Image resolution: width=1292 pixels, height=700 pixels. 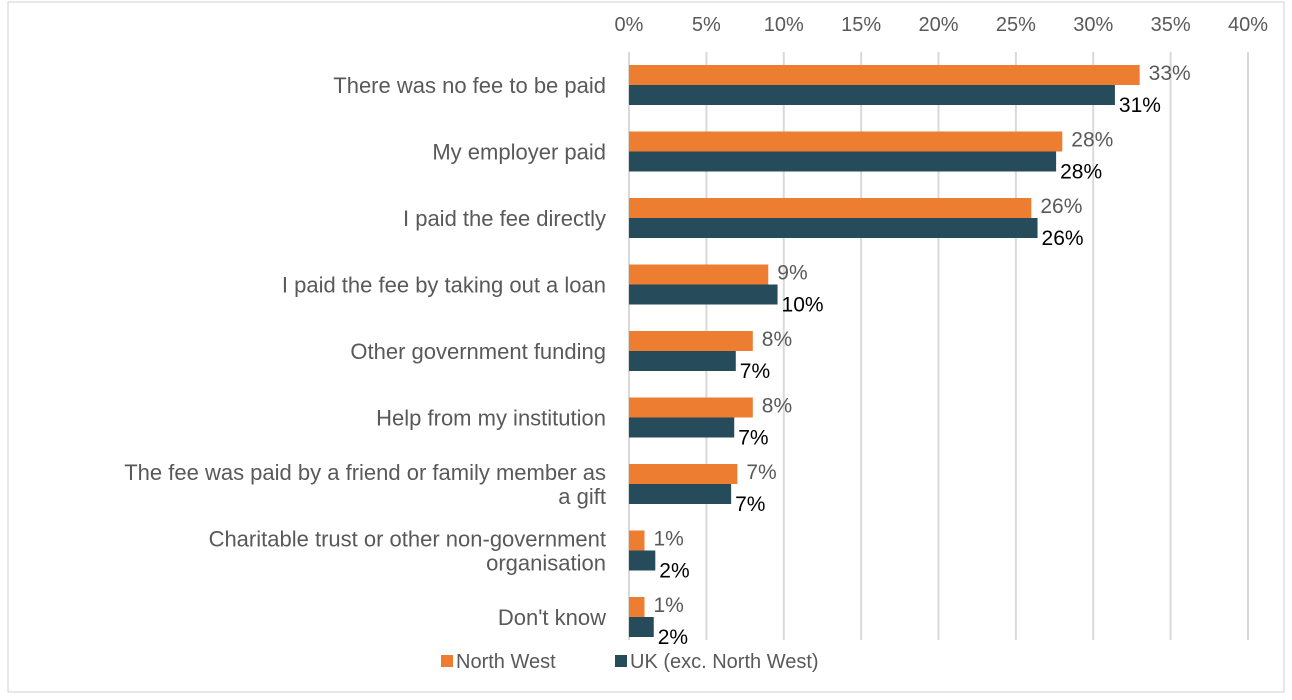 I want to click on x-axis-ticks: 0% 5% 10% 15% 20% 25% 30% 35% 40%, so click(x=942, y=25).